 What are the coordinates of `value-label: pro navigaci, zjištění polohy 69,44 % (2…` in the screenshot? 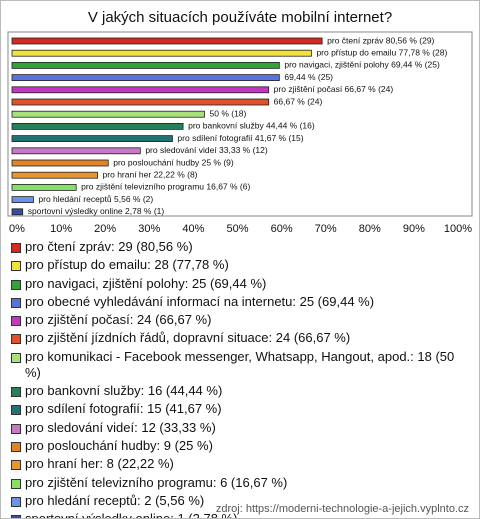 It's located at (362, 65).